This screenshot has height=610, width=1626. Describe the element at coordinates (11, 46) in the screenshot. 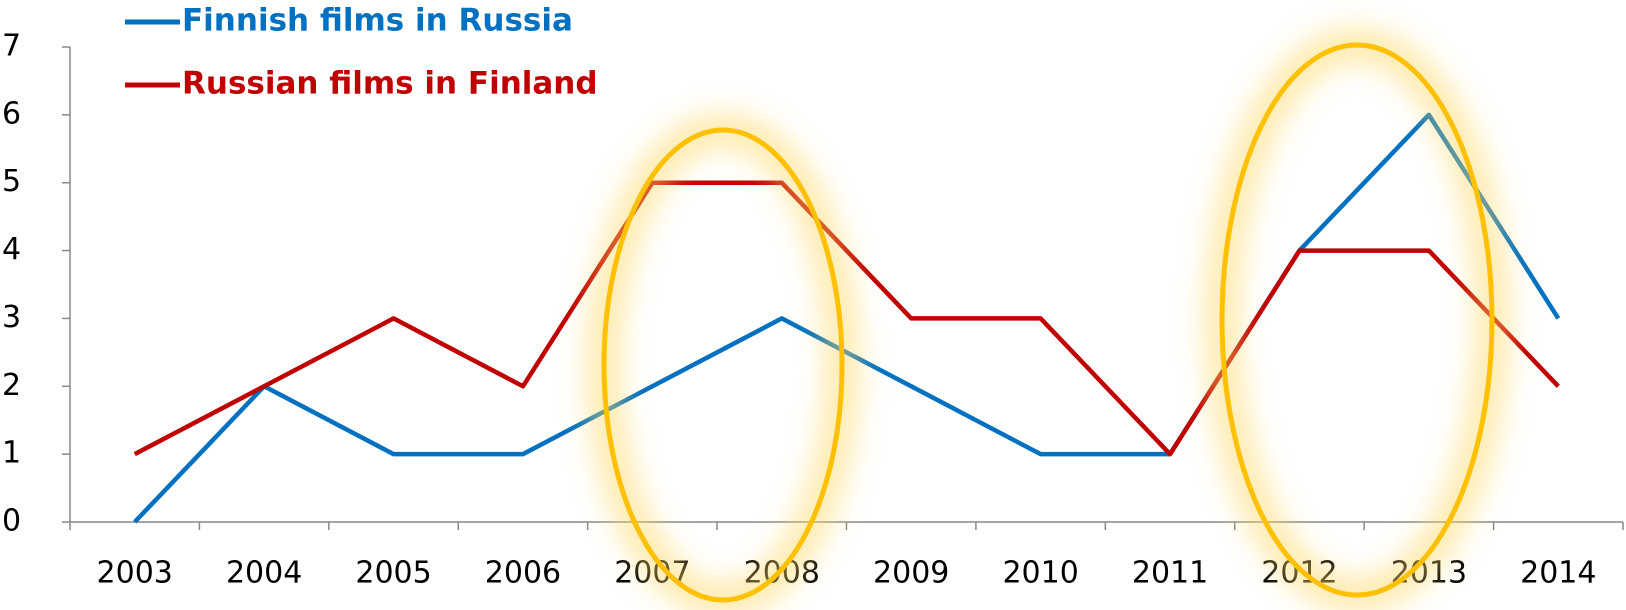

I see `y-tick-label: 7` at that location.